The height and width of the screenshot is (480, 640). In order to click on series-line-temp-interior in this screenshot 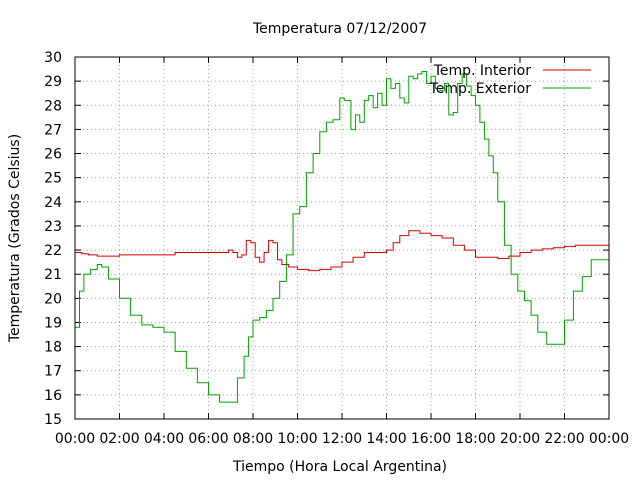, I will do `click(342, 251)`.